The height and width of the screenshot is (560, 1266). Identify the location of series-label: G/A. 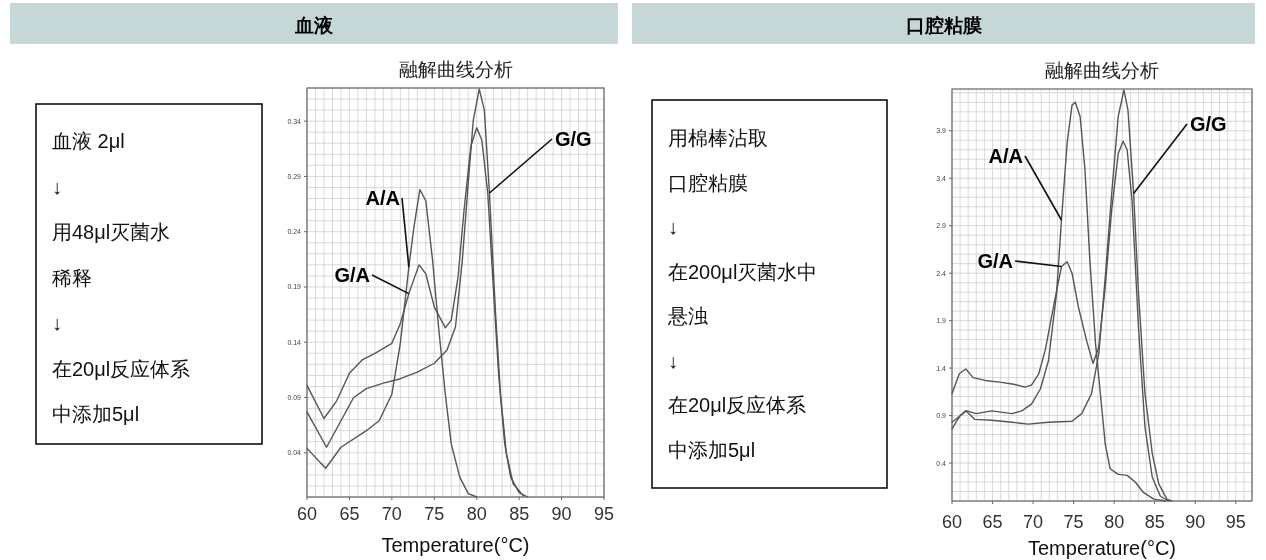
(352, 275).